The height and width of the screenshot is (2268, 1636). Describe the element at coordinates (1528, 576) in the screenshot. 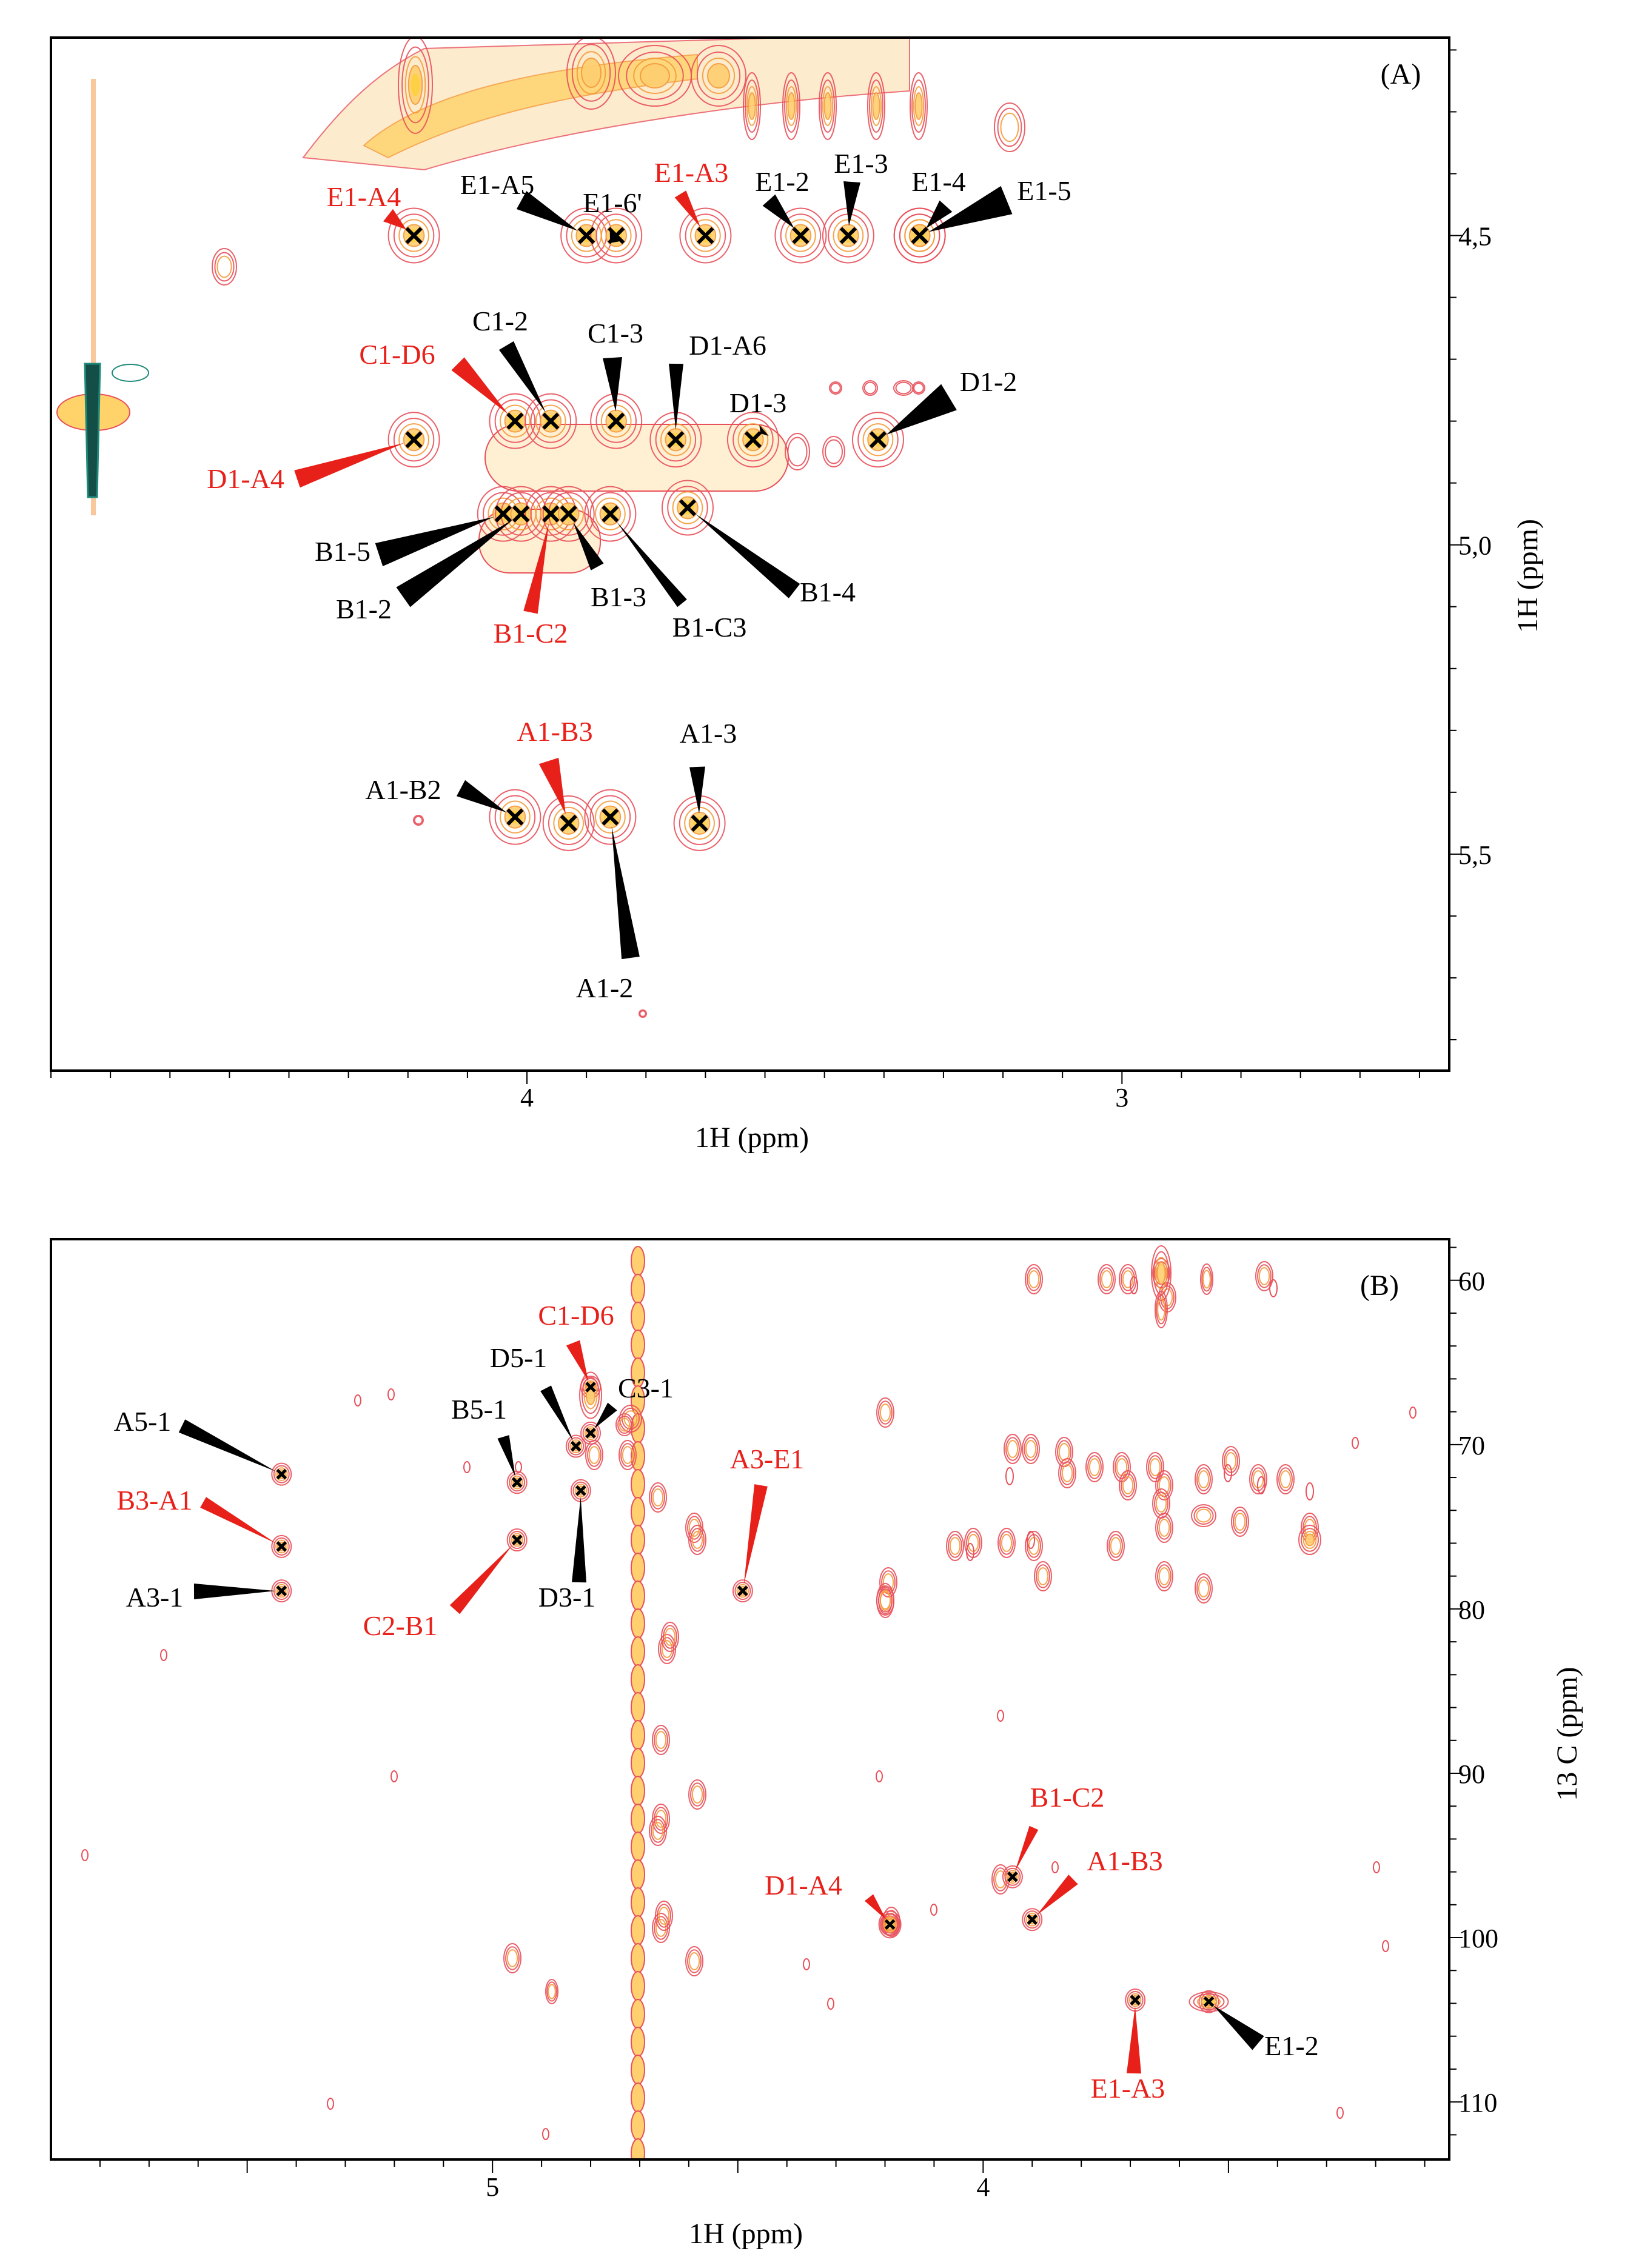

I see `y-axis-label-a: 1H (ppm)` at that location.